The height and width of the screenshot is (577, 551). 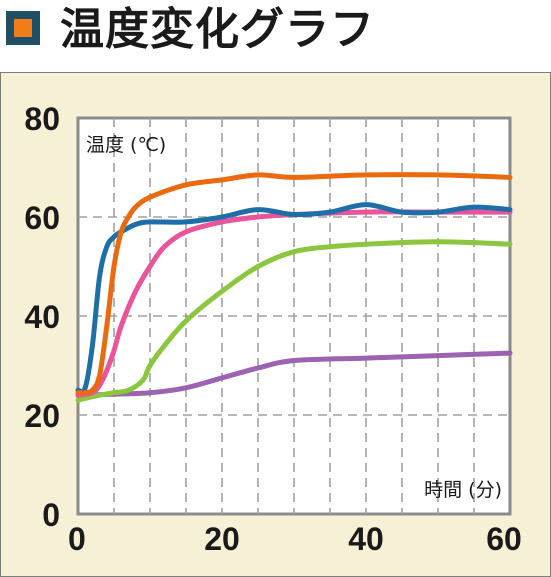 What do you see at coordinates (463, 490) in the screenshot?
I see `x-axis-label: 時間 (分)` at bounding box center [463, 490].